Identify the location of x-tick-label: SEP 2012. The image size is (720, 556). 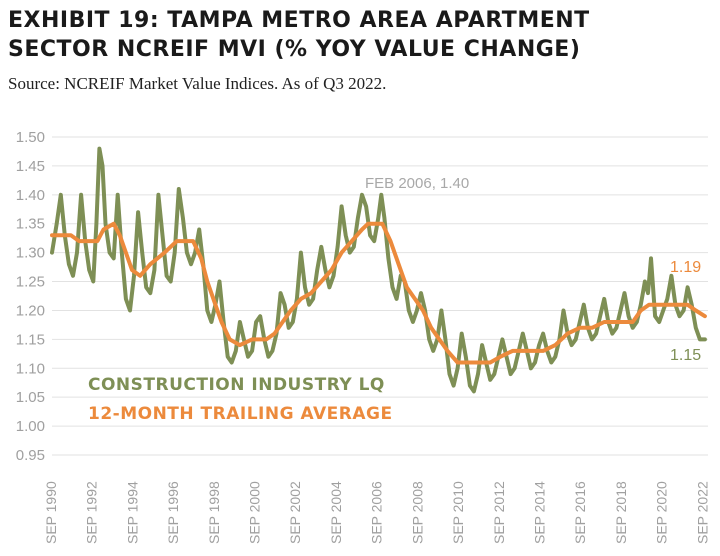
(499, 512).